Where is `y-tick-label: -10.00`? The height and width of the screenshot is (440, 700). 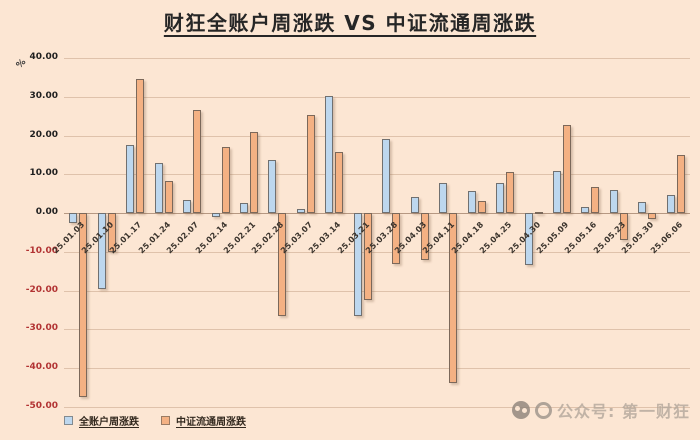 y-tick-label: -10.00 is located at coordinates (41, 250).